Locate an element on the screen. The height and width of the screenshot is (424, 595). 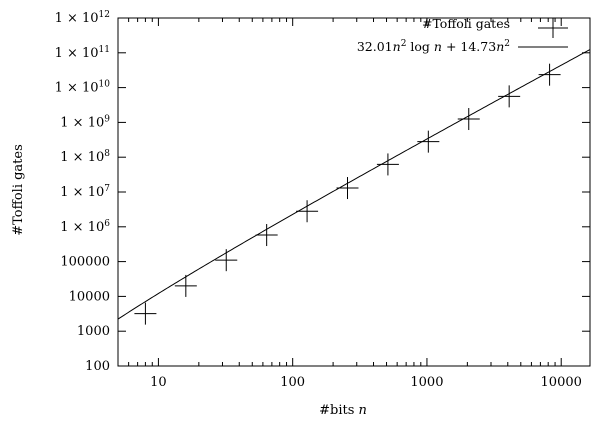
y-tick-label: 10000 is located at coordinates (89, 296).